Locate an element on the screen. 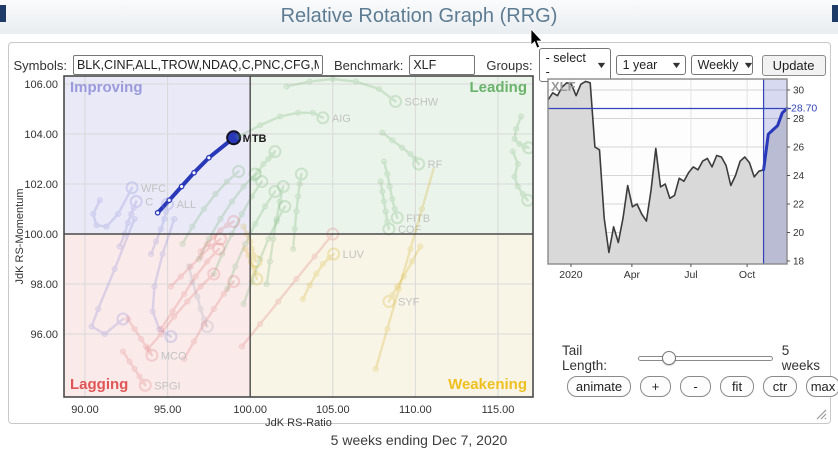  svg-text: MCO is located at coordinates (174, 356).